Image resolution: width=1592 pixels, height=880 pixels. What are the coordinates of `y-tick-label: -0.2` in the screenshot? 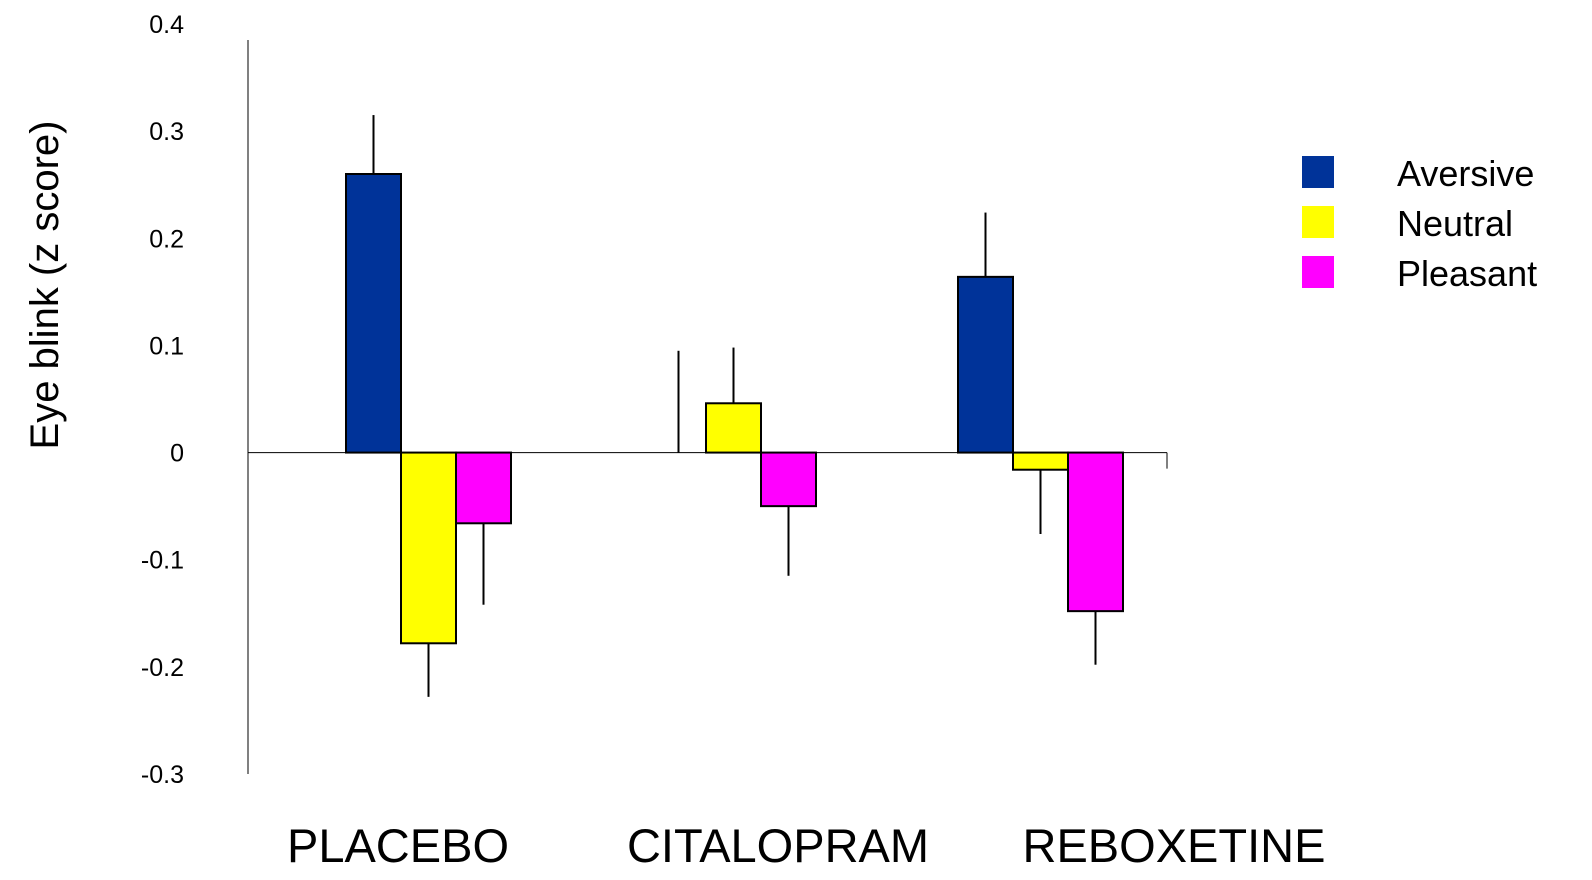 It's located at (162, 668).